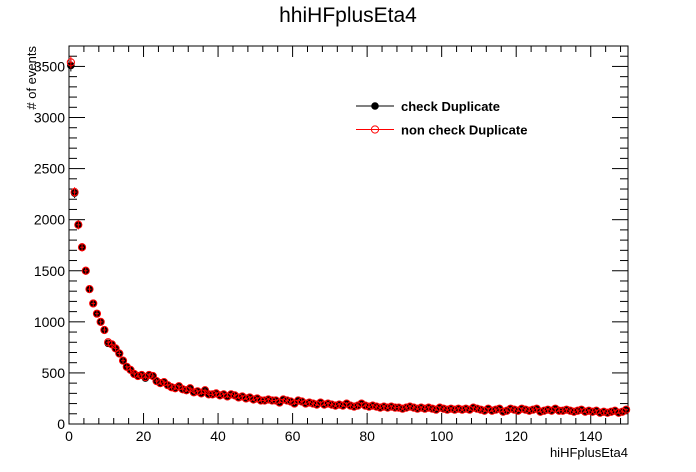 This screenshot has height=472, width=696. I want to click on y-tick-label: 1500, so click(49, 271).